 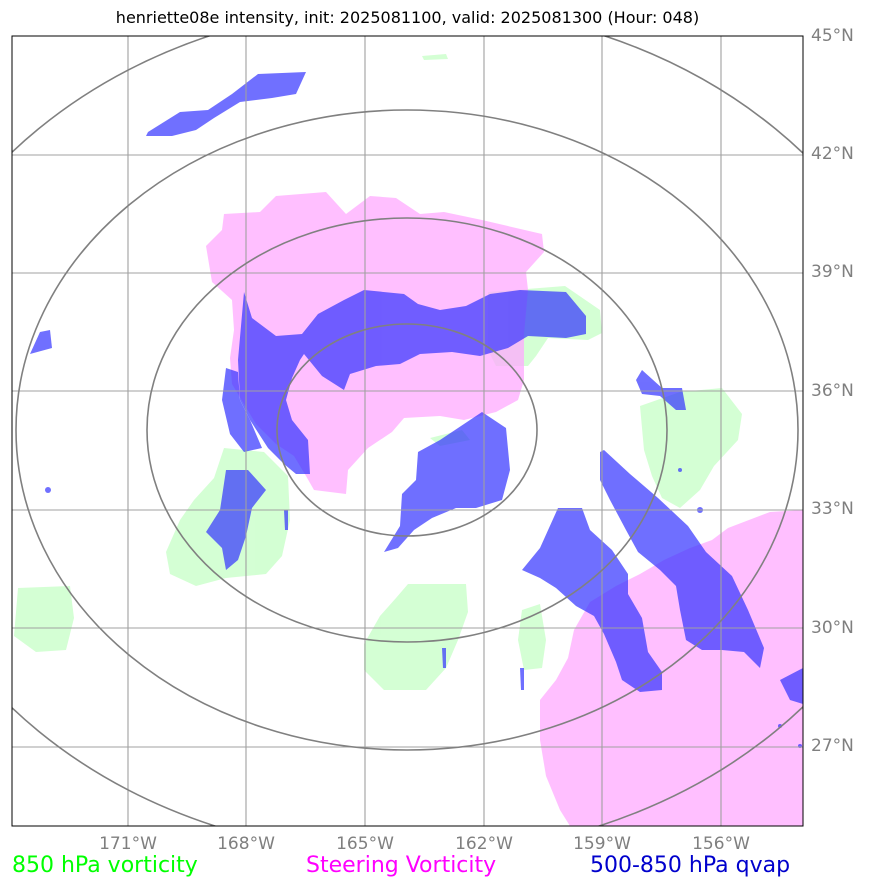 What do you see at coordinates (832, 36) in the screenshot?
I see `lat-label-45: 45°N` at bounding box center [832, 36].